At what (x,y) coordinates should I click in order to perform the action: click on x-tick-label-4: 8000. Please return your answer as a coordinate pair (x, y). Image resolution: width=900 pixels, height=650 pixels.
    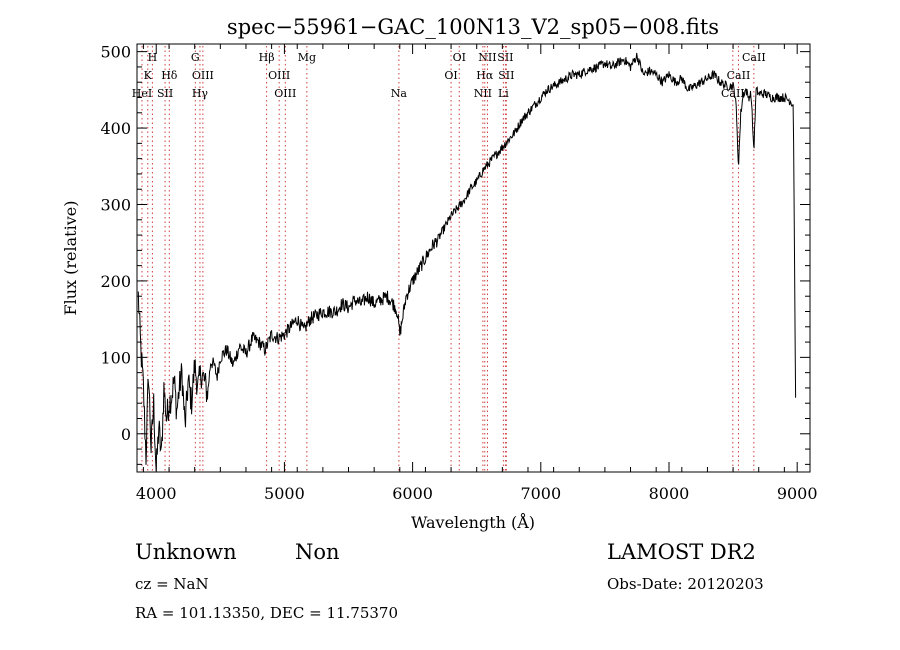
    Looking at the image, I should click on (669, 493).